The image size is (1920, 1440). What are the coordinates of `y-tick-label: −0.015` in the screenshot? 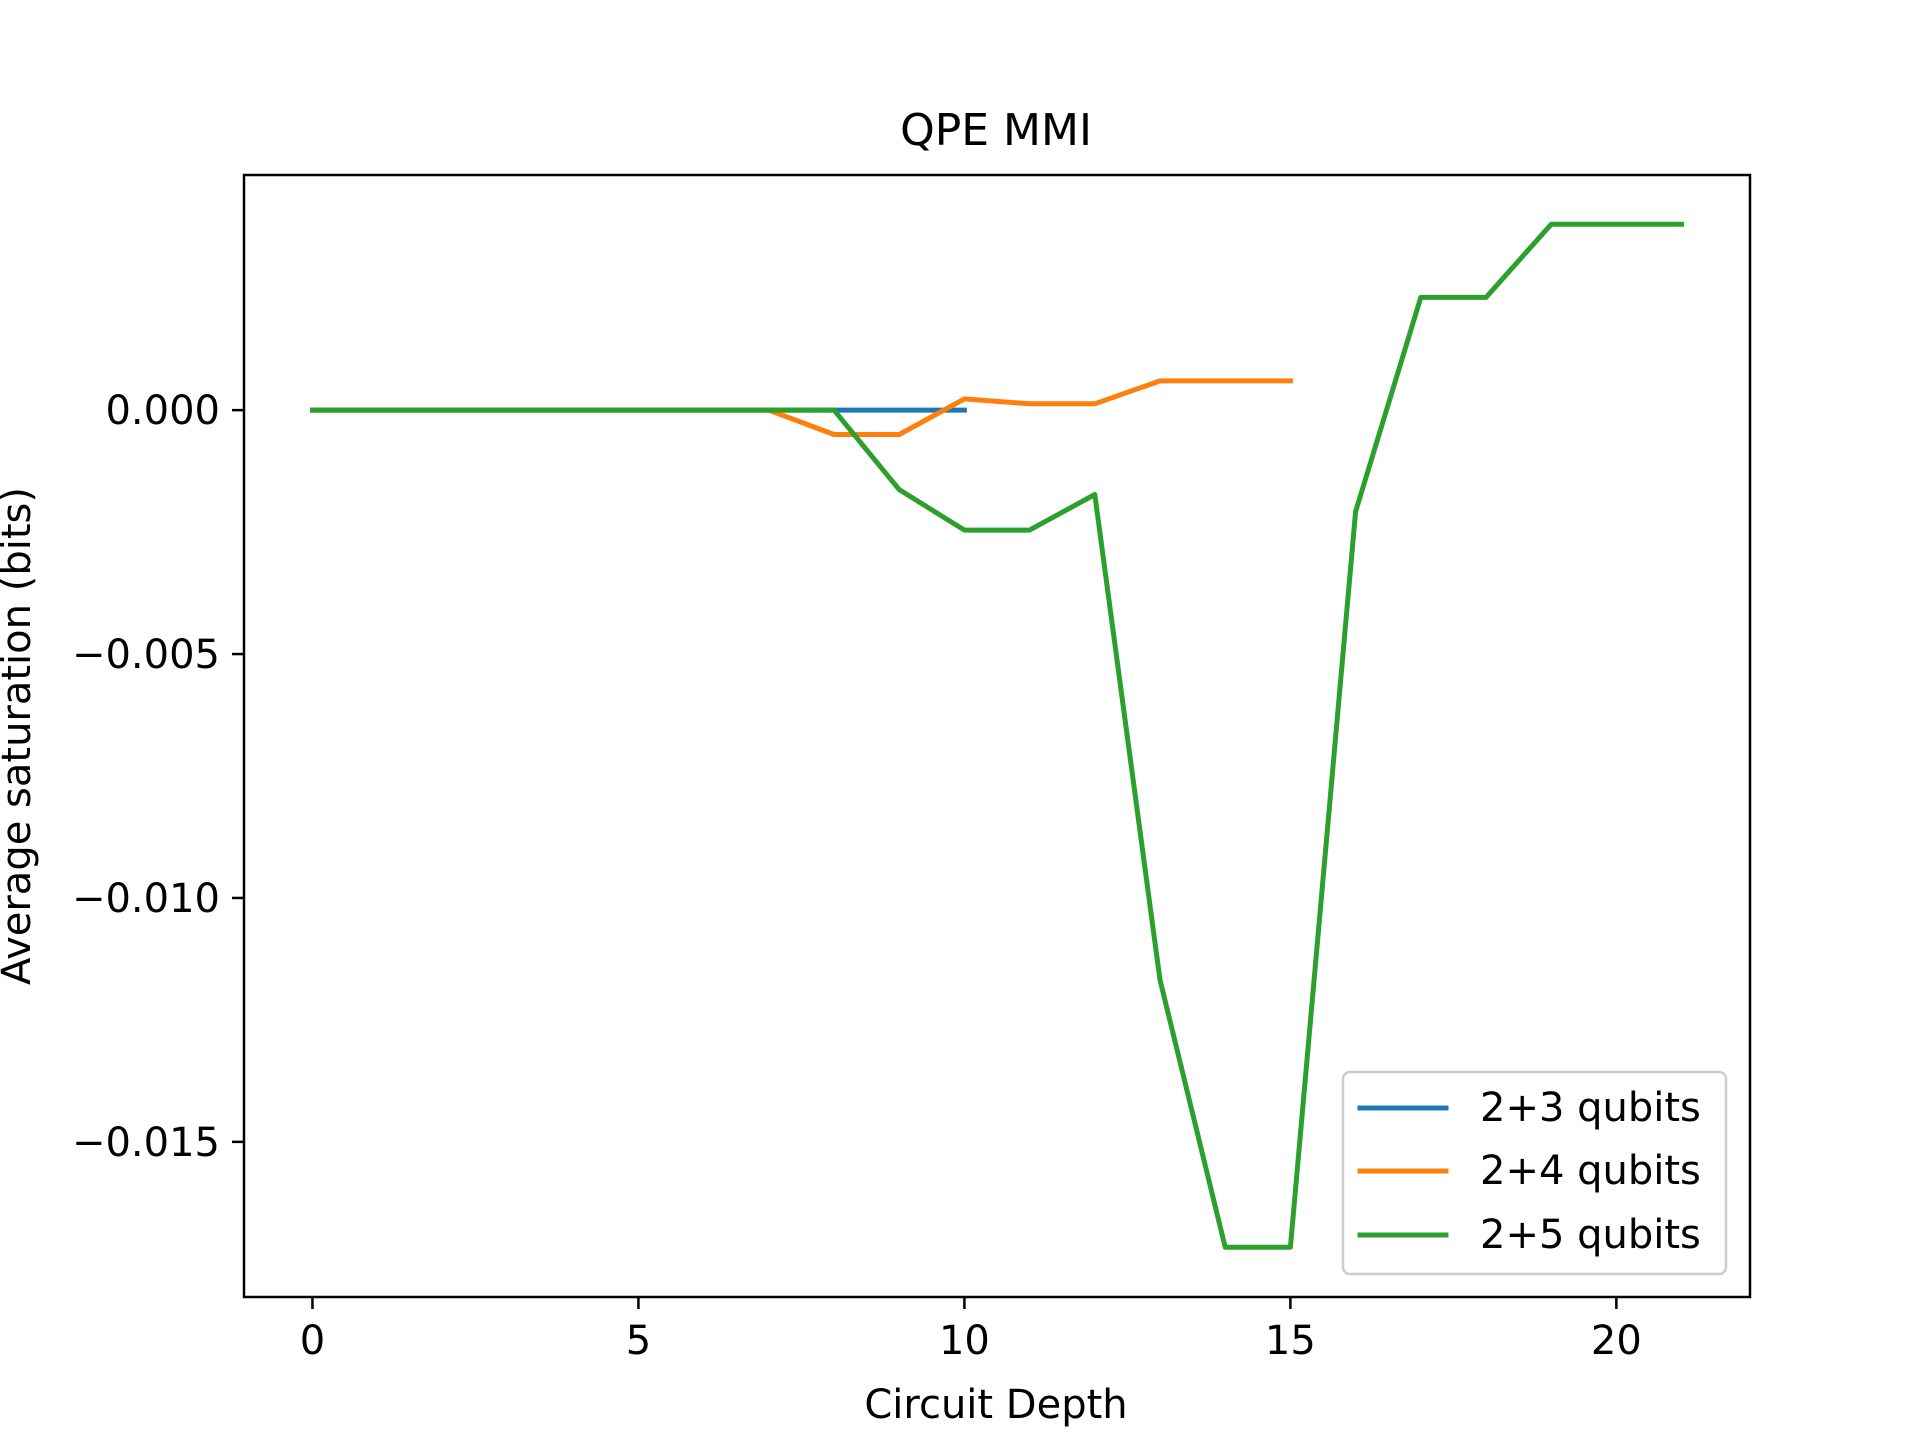 It's located at (146, 1143).